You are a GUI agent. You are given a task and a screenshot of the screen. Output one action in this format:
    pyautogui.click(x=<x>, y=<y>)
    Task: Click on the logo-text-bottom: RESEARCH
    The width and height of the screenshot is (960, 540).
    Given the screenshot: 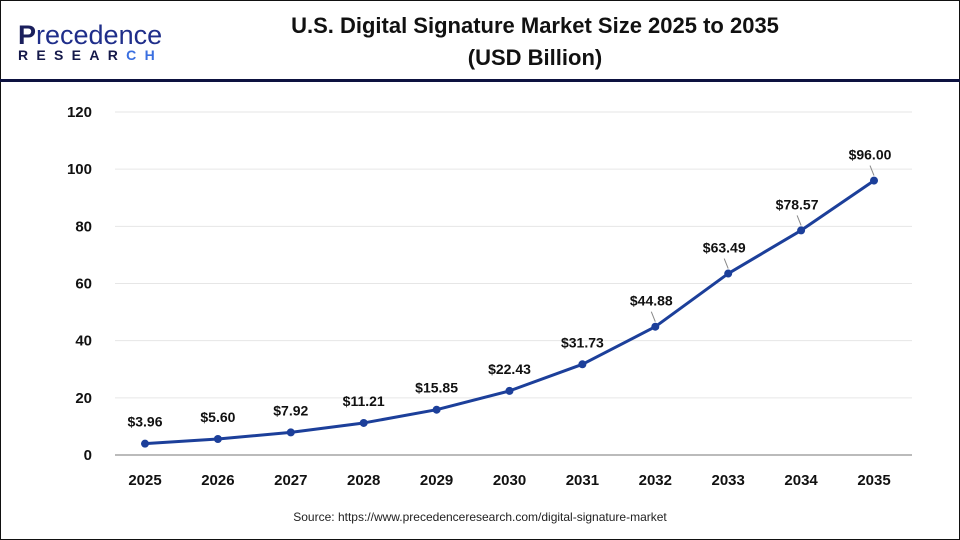 What is the action you would take?
    pyautogui.click(x=90, y=55)
    